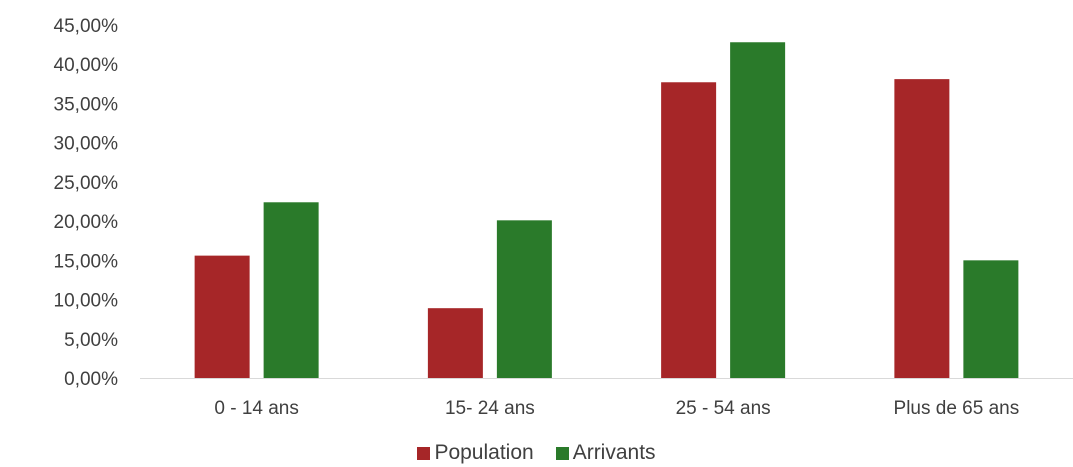 The height and width of the screenshot is (467, 1073). What do you see at coordinates (614, 452) in the screenshot?
I see `legend-label-arrivants: Arrivants` at bounding box center [614, 452].